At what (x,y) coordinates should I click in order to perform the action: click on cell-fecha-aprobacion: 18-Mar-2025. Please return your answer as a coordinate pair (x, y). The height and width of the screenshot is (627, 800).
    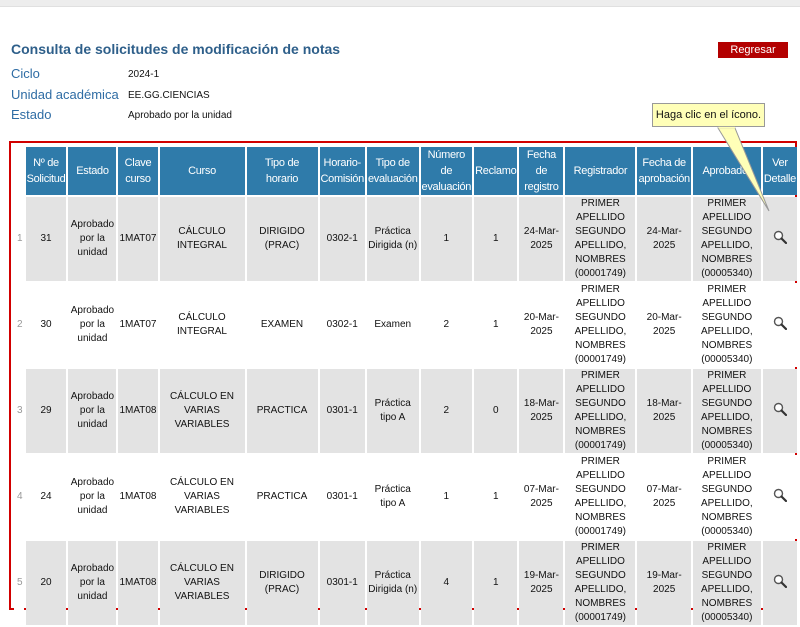
    Looking at the image, I should click on (664, 411).